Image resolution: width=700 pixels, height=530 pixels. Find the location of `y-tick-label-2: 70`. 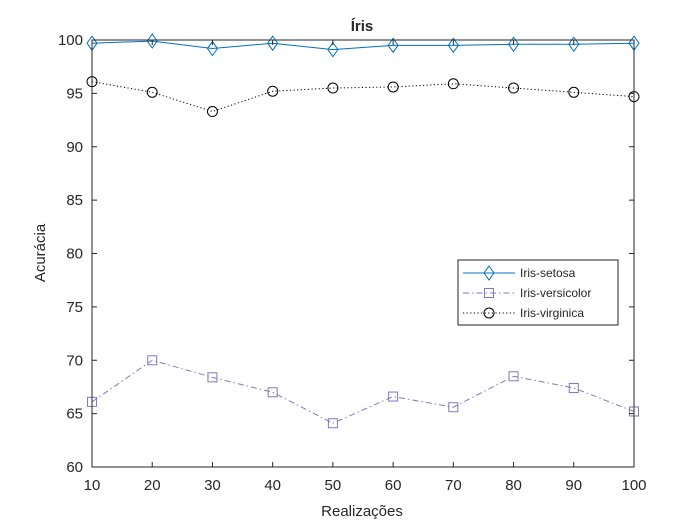

y-tick-label-2: 70 is located at coordinates (74, 360).